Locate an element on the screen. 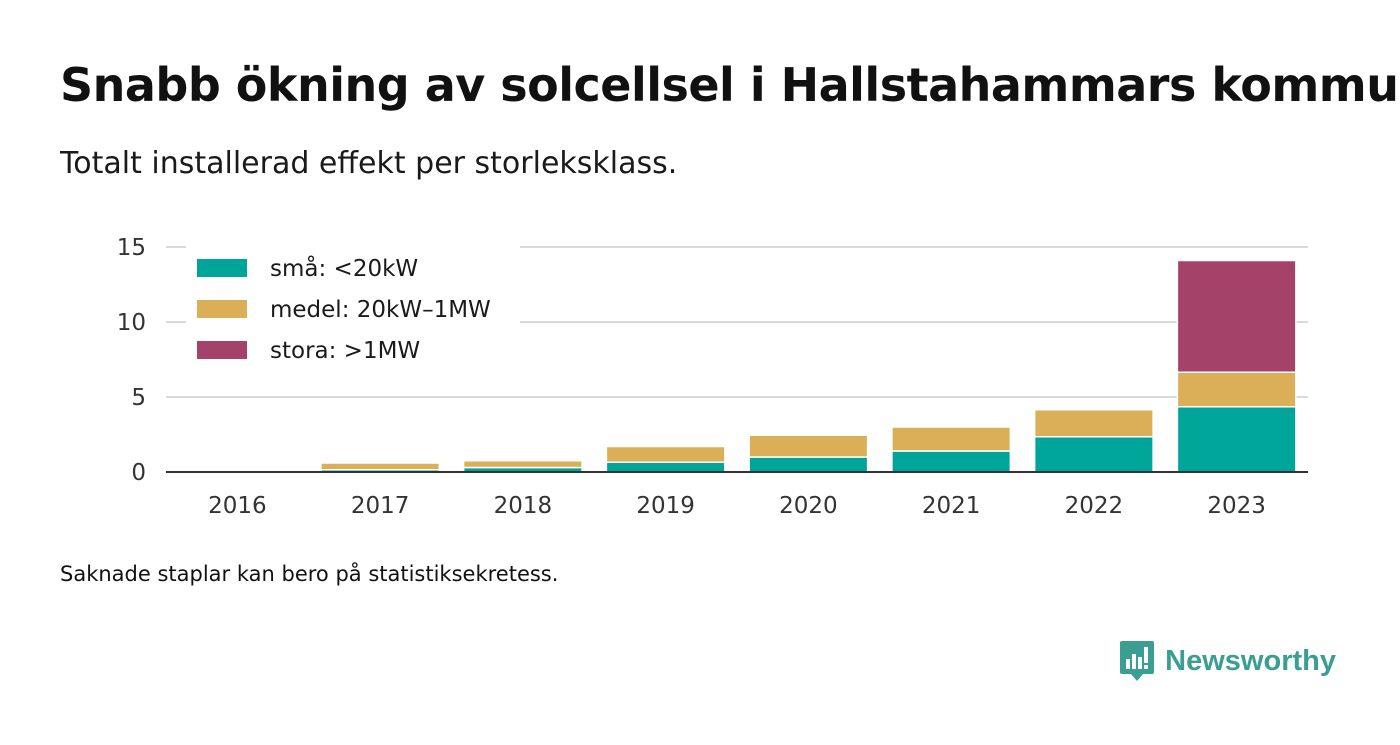 The image size is (1400, 745). x-tick-label: 2016 is located at coordinates (237, 506).